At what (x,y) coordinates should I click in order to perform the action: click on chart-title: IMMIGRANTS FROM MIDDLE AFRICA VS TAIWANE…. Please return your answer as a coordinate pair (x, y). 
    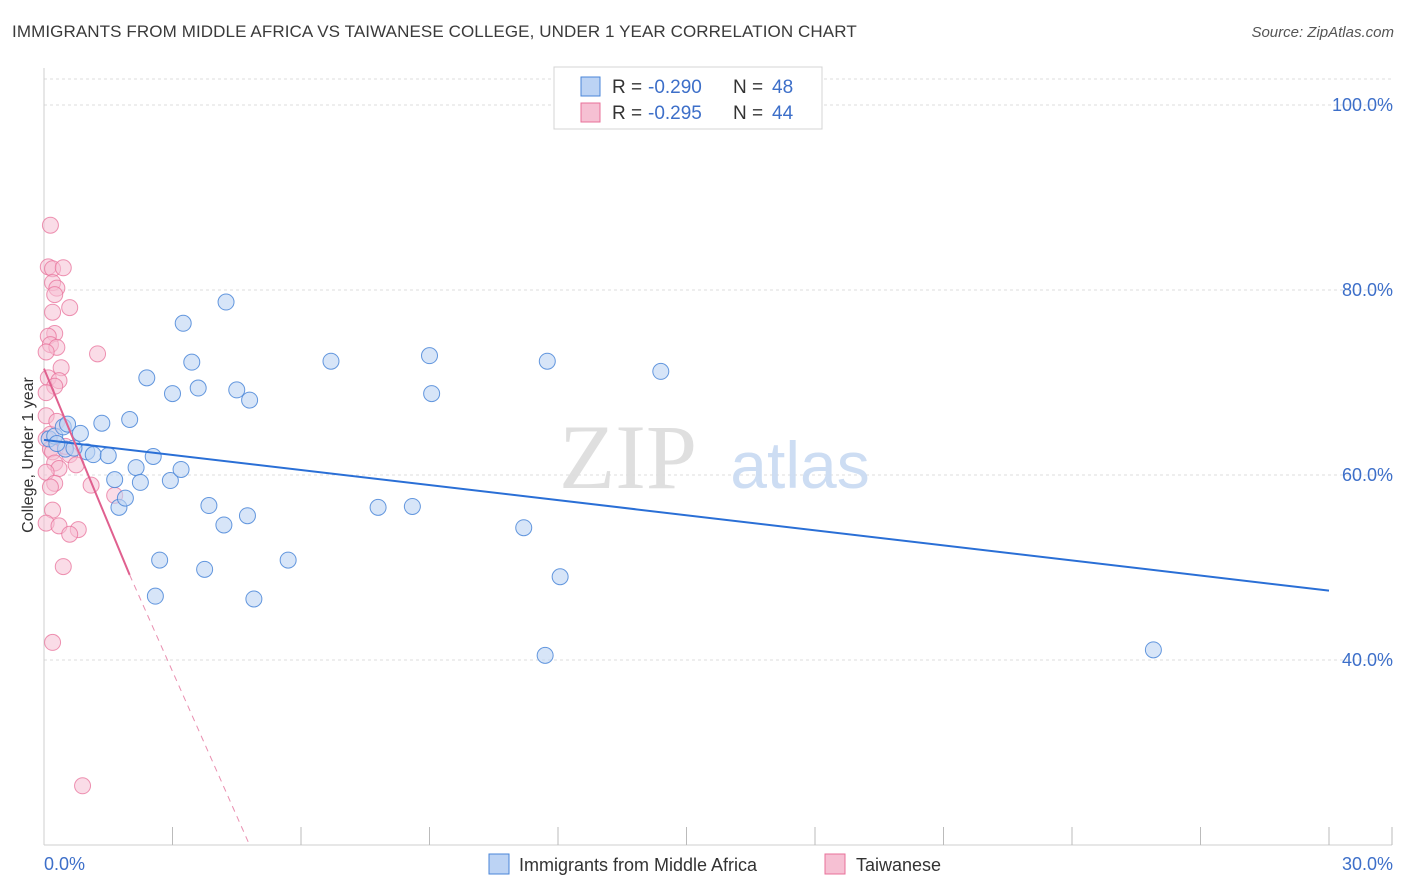
    Looking at the image, I should click on (434, 31).